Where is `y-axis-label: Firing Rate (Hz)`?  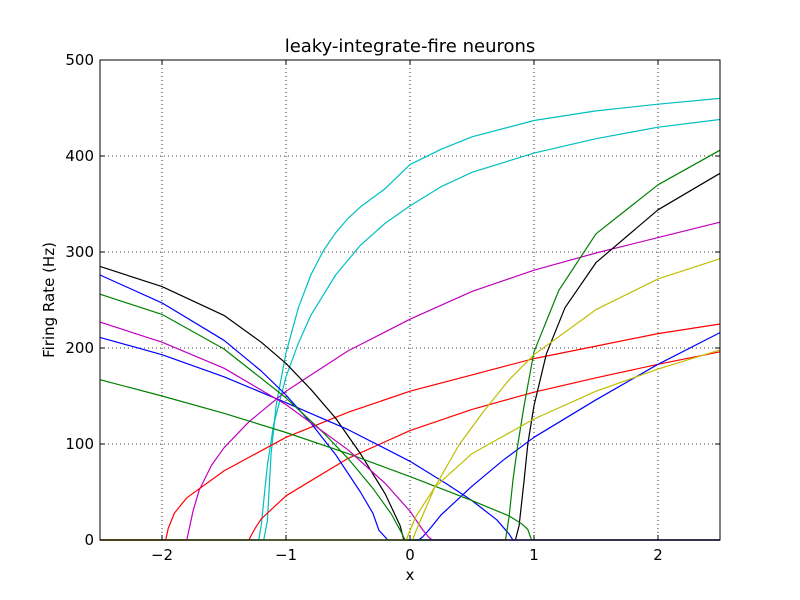 y-axis-label: Firing Rate (Hz) is located at coordinates (49, 300).